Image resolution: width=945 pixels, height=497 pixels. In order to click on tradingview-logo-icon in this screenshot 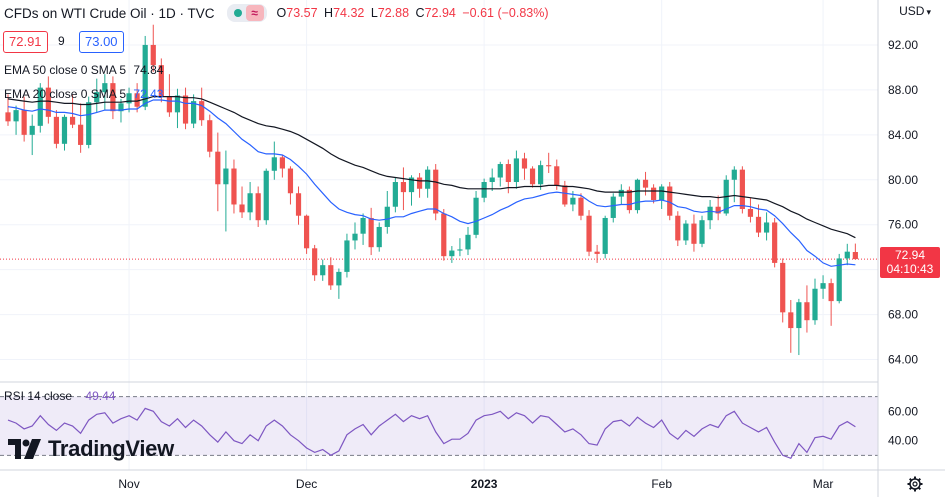, I will do `click(24, 449)`.